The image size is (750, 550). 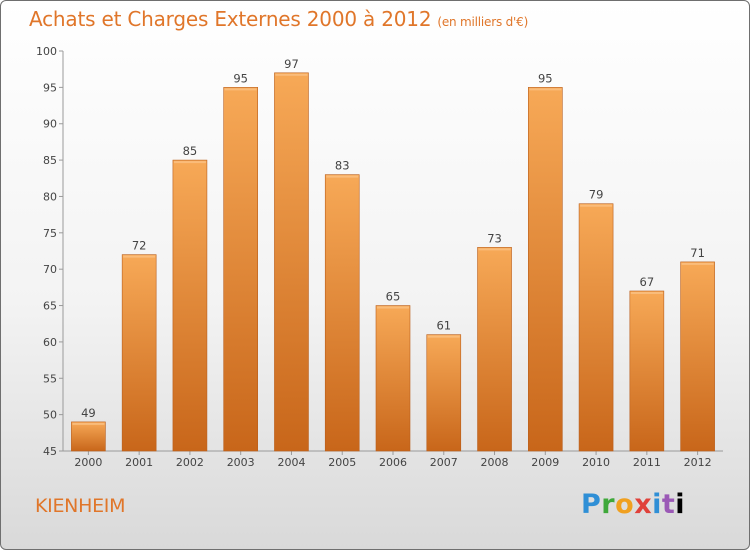 I want to click on y-tick-label: 95, so click(x=50, y=87).